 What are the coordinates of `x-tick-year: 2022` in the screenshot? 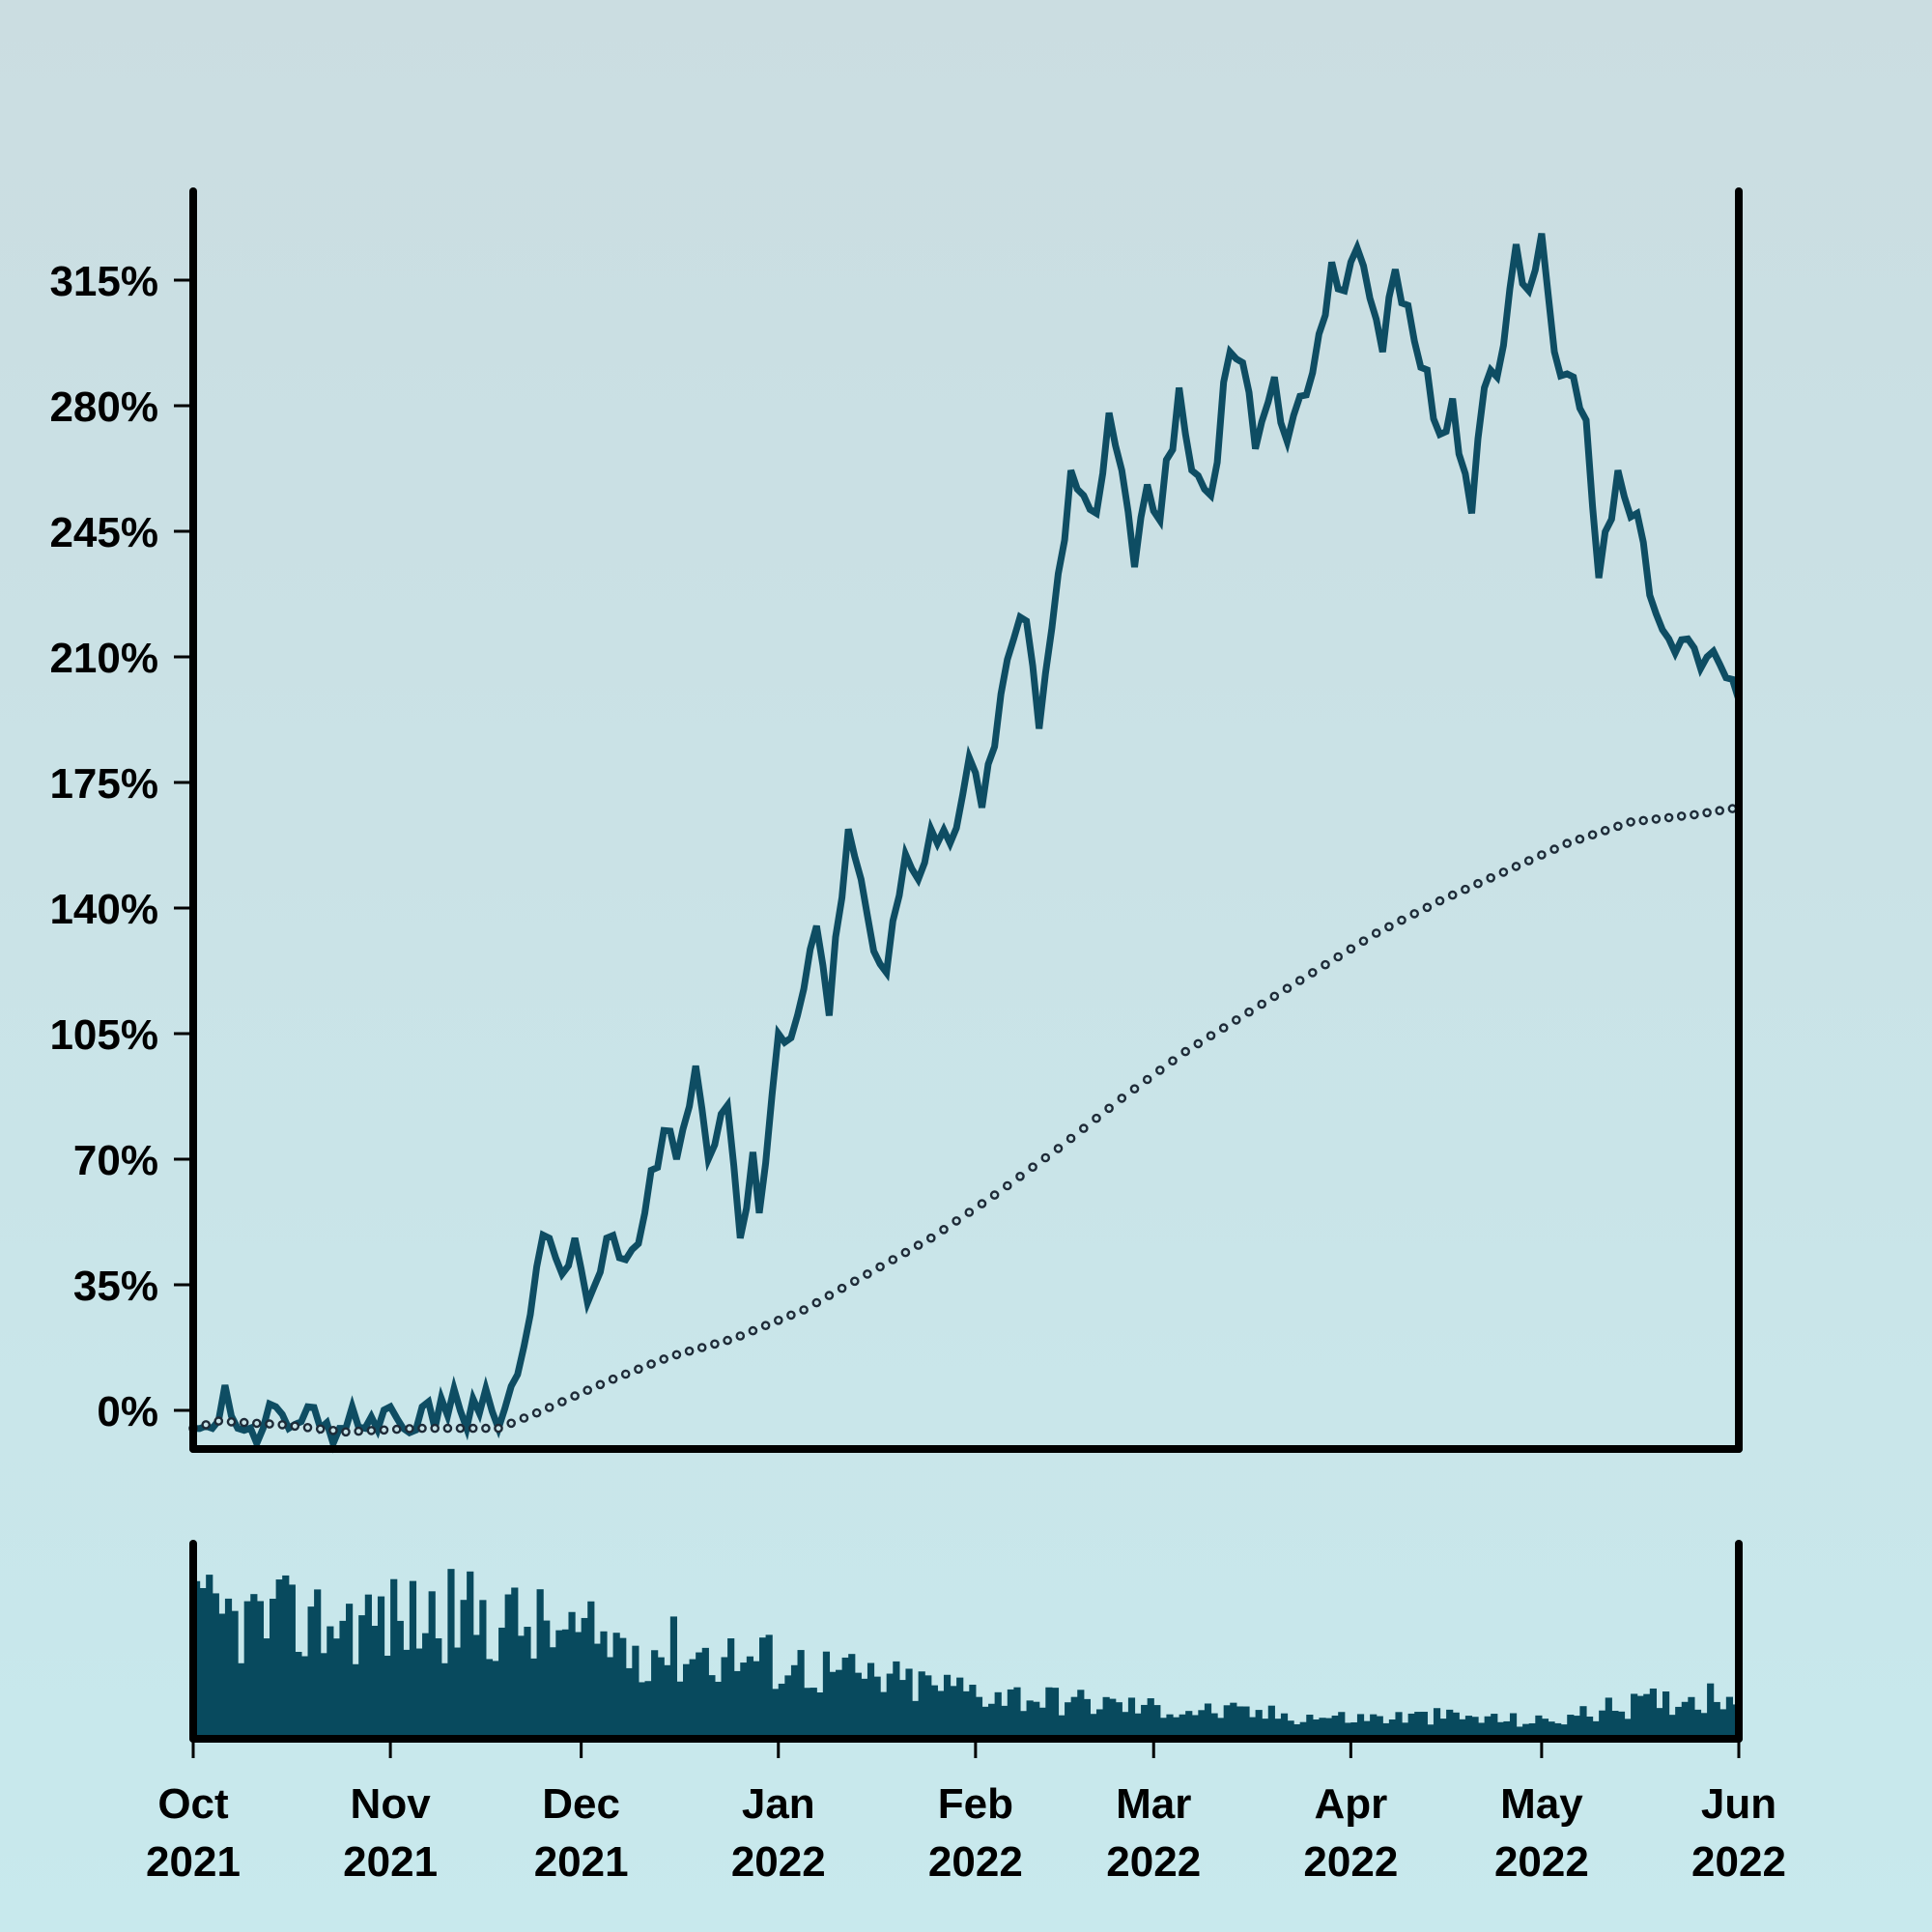 It's located at (1350, 1862).